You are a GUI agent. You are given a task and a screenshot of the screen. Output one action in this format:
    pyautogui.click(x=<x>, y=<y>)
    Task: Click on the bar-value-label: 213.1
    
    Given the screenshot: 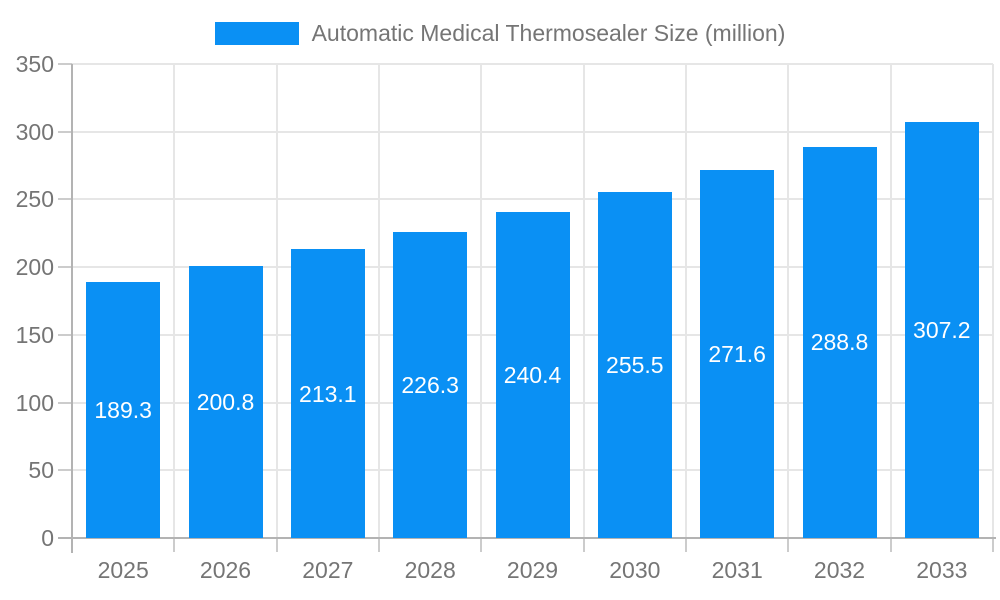 What is the action you would take?
    pyautogui.click(x=328, y=393)
    